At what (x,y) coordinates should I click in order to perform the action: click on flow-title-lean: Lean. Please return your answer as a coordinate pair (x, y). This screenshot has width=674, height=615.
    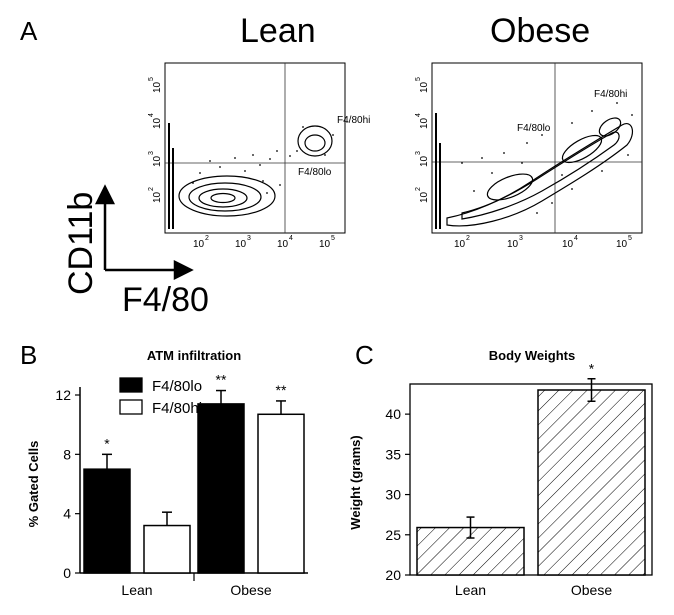
    Looking at the image, I should click on (278, 31).